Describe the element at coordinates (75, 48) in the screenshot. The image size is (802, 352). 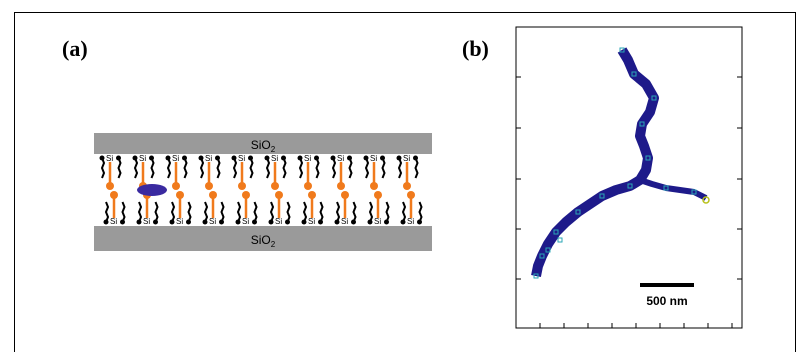
I see `panel-label-a: (a)` at that location.